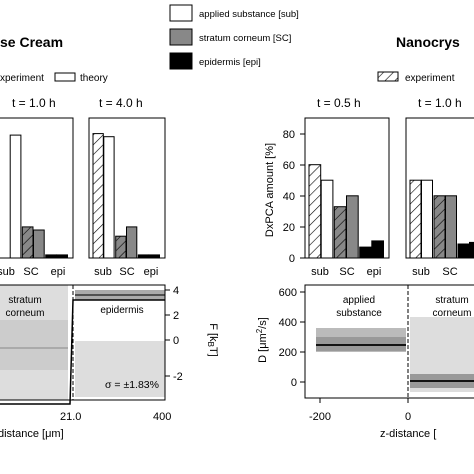 This screenshot has height=474, width=474. What do you see at coordinates (339, 103) in the screenshot?
I see `bar-right-05h-title: t = 0.5 h` at bounding box center [339, 103].